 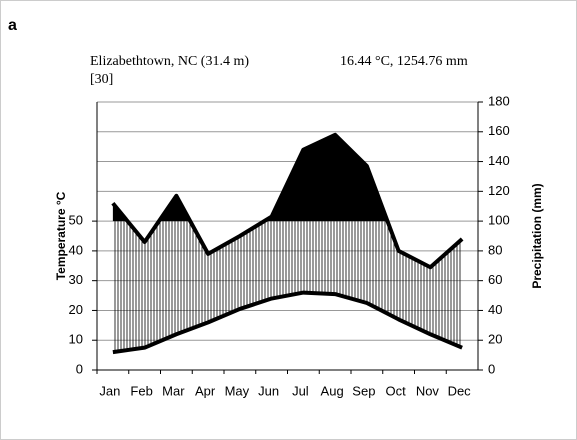 I want to click on y2-tick-label: 0, so click(x=491, y=368).